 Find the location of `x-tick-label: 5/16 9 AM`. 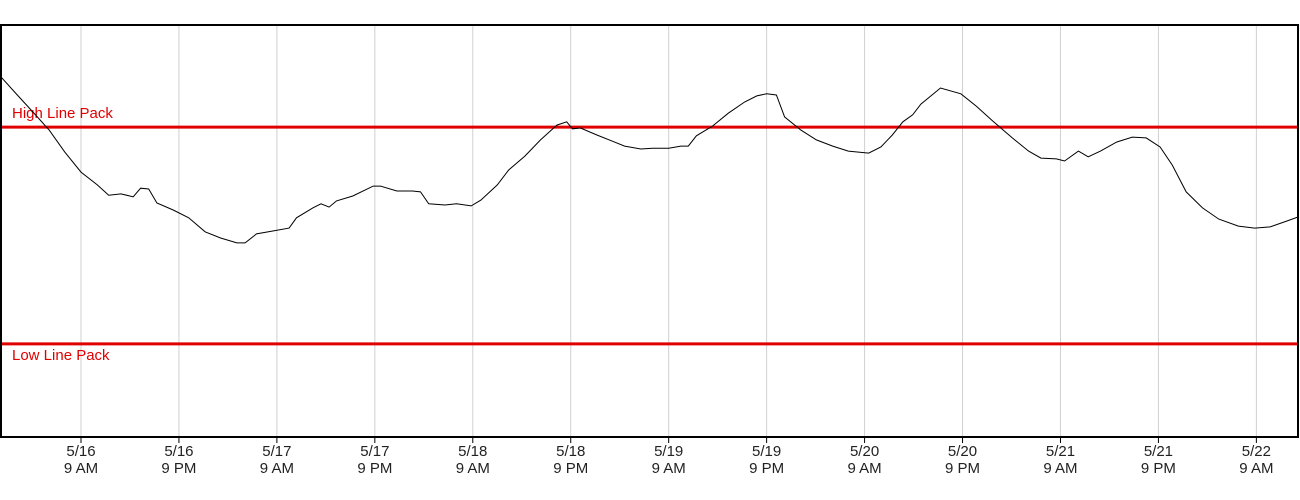

x-tick-label: 5/16 9 AM is located at coordinates (81, 460).